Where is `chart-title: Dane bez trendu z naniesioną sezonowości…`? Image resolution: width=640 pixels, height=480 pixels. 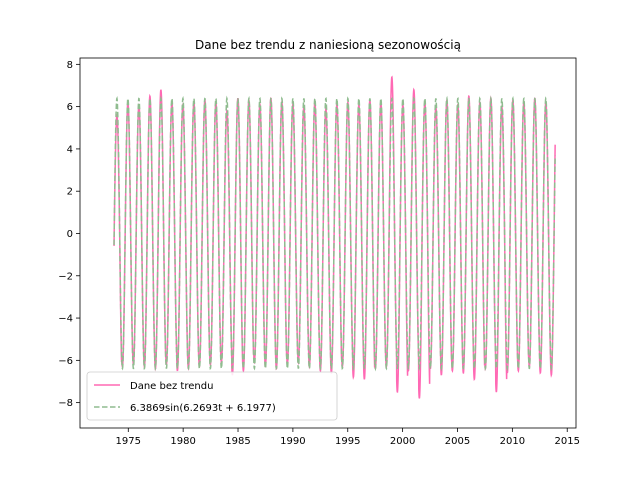
chart-title: Dane bez trendu z naniesioną sezonowości… is located at coordinates (328, 45).